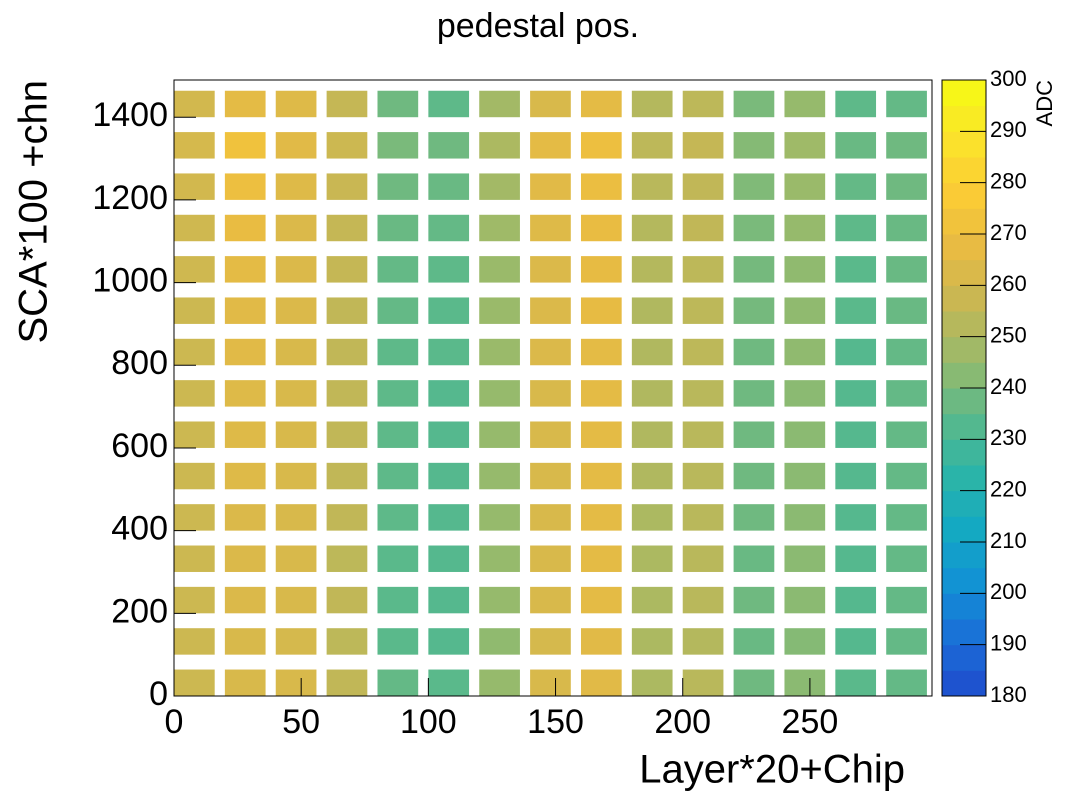 This screenshot has width=1087, height=808. Describe the element at coordinates (139, 611) in the screenshot. I see `y-tick-label: 200` at that location.